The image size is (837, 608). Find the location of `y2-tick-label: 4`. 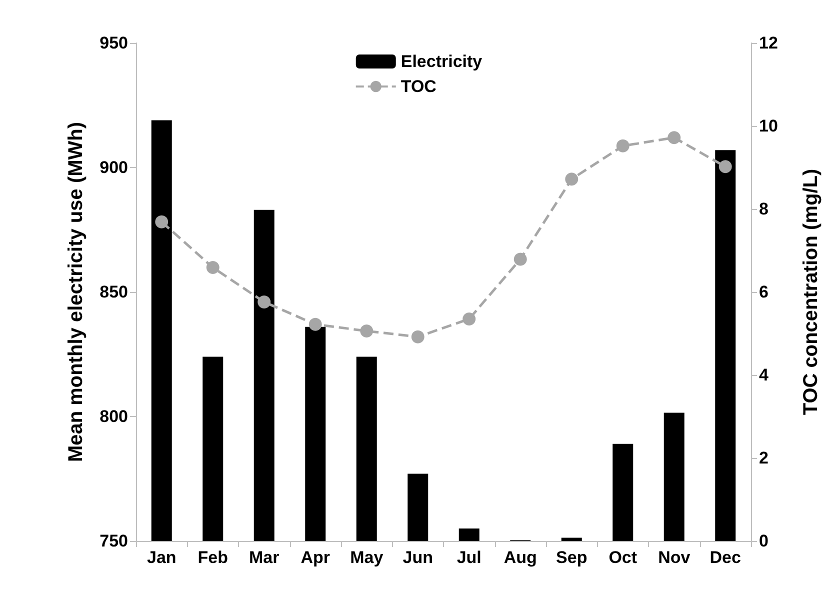

y2-tick-label: 4 is located at coordinates (764, 375).